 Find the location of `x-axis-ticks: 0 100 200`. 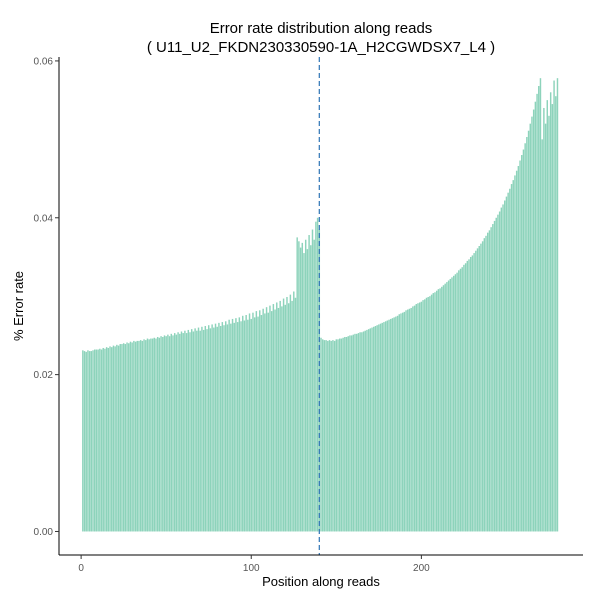

x-axis-ticks: 0 100 200 is located at coordinates (254, 564).